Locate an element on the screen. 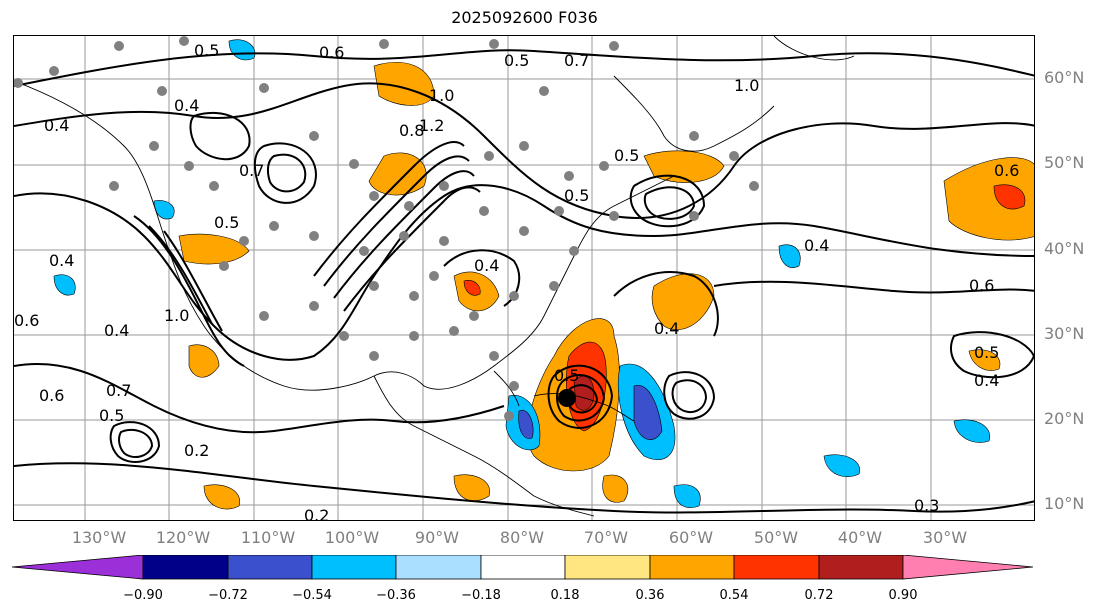 The width and height of the screenshot is (1105, 615). colorbar-tick-label: −0.72 is located at coordinates (228, 595).